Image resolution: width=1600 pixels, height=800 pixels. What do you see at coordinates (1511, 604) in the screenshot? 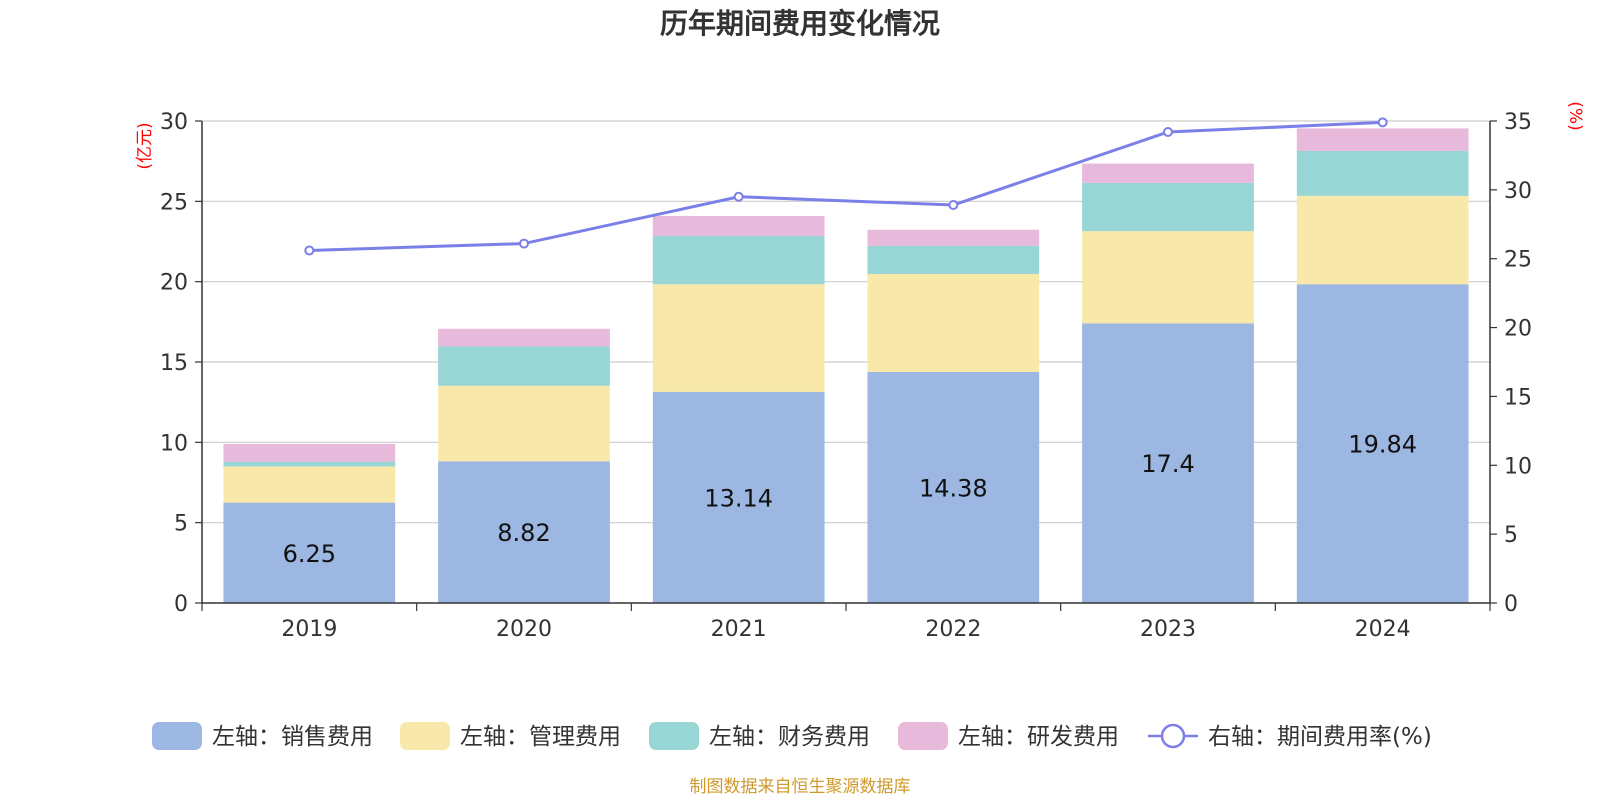
I see `right-axis-tick-label: 0` at bounding box center [1511, 604].